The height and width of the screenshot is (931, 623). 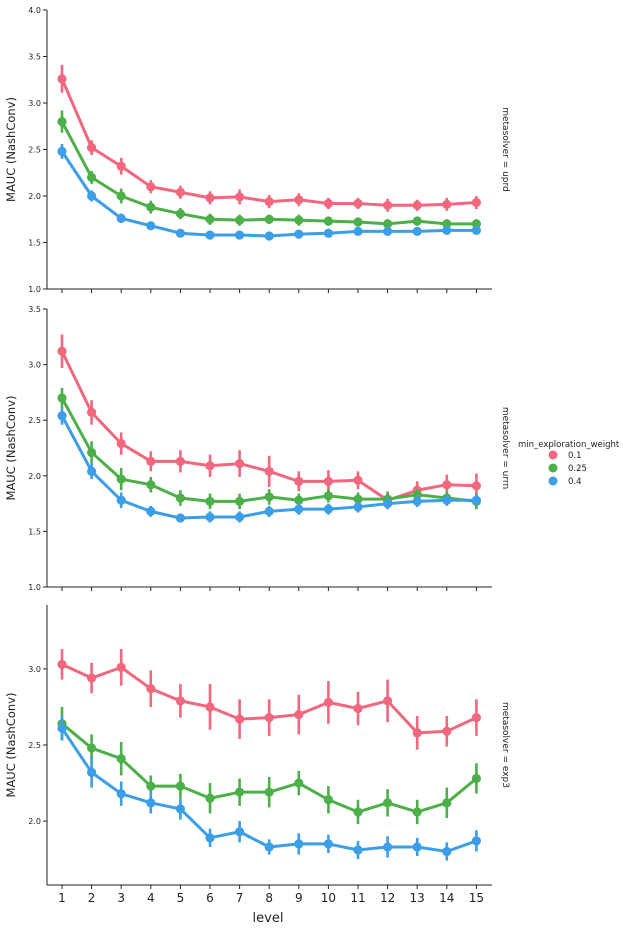 What do you see at coordinates (575, 456) in the screenshot?
I see `legend-label-0.1: 0.1` at bounding box center [575, 456].